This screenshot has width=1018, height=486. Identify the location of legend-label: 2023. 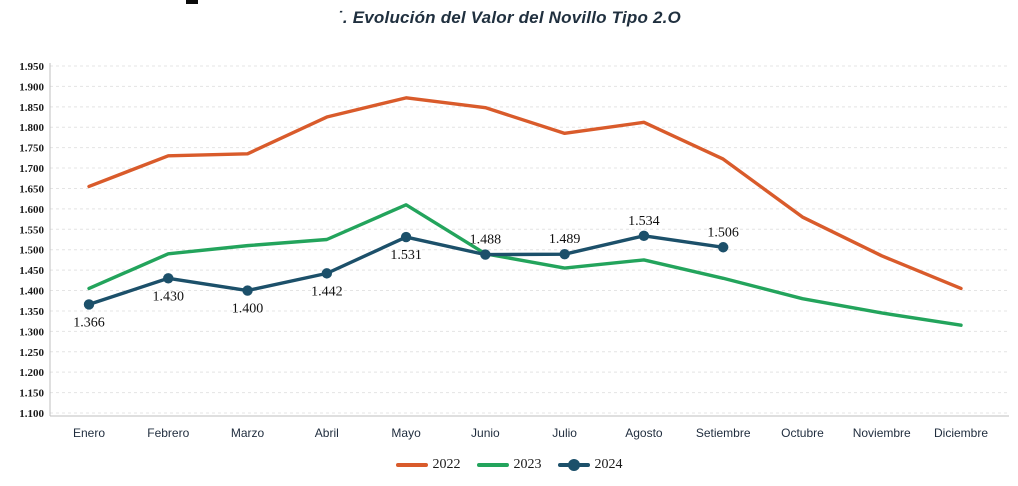
(527, 464).